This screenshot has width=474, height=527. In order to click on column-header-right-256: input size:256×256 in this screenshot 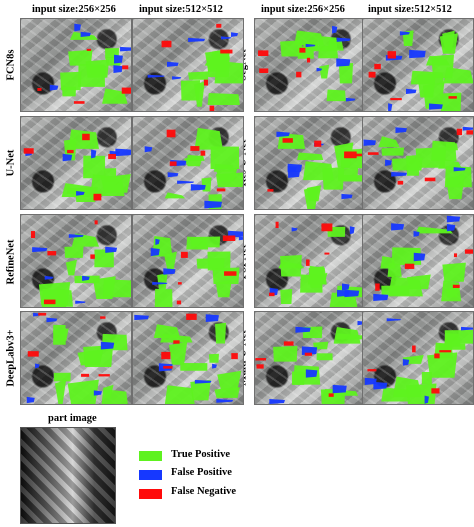, I will do `click(303, 9)`.